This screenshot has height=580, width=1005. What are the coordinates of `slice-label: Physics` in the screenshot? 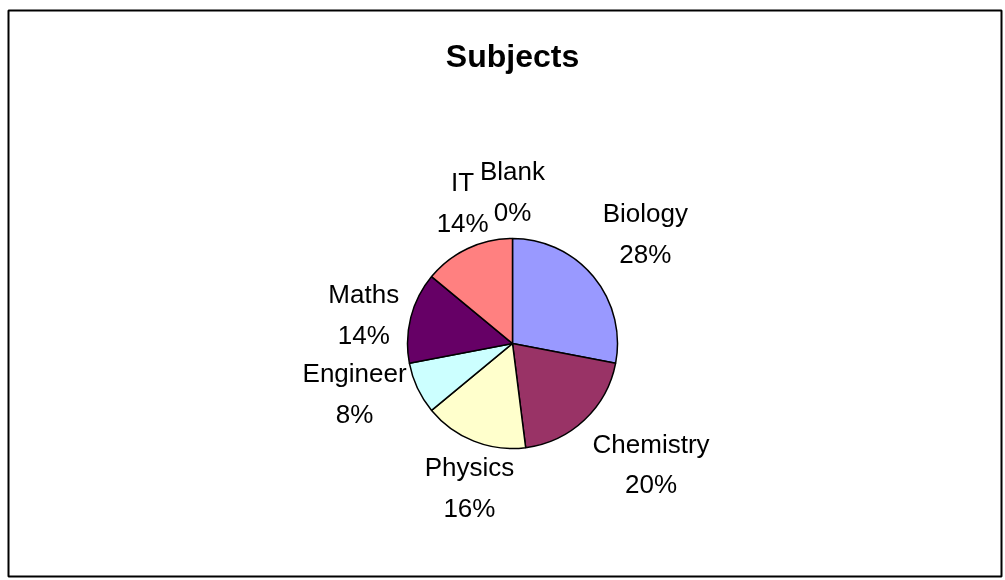 It's located at (469, 467).